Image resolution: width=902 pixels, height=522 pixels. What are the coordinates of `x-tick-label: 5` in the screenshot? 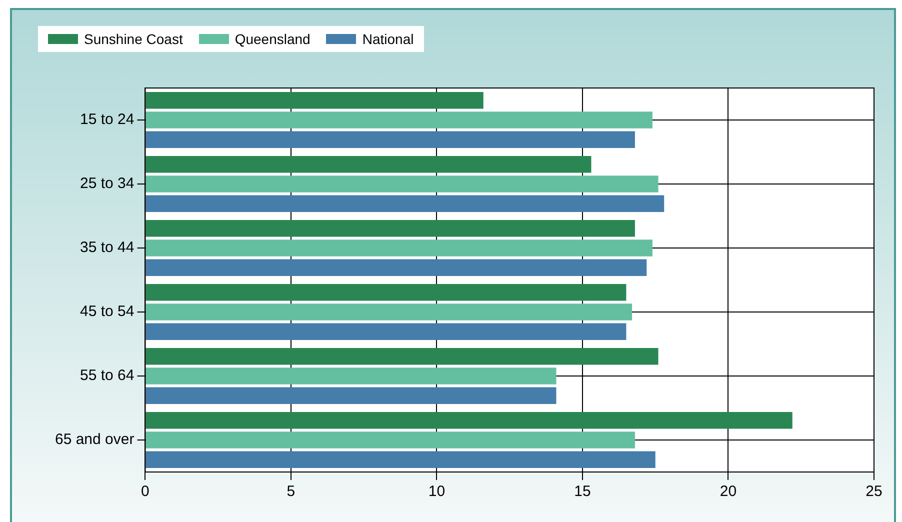 It's located at (291, 491).